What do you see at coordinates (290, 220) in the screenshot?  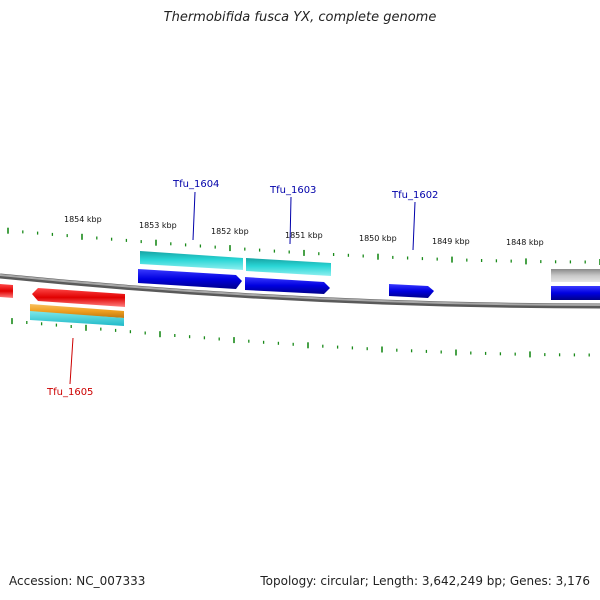 I see `leader-tfu1603` at bounding box center [290, 220].